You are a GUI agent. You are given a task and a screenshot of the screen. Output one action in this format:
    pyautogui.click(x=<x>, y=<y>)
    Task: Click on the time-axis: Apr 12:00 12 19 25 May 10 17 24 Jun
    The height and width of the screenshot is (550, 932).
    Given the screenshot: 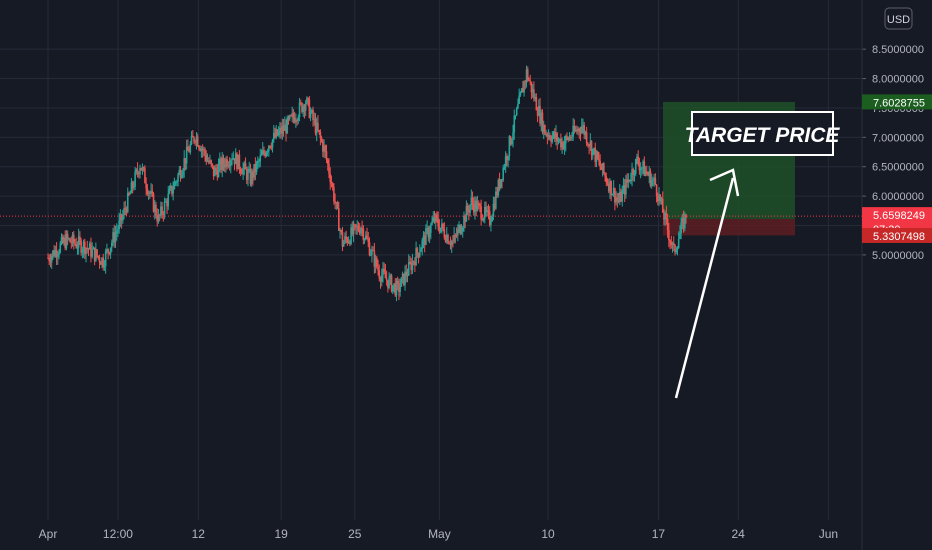 What is the action you would take?
    pyautogui.click(x=438, y=534)
    